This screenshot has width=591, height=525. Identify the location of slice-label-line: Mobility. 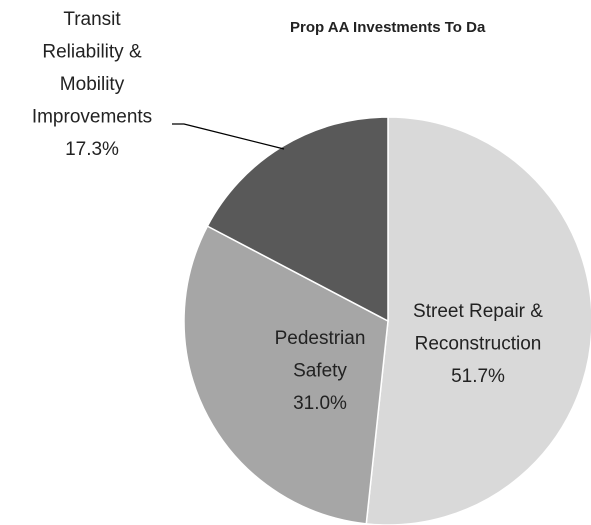
(92, 84).